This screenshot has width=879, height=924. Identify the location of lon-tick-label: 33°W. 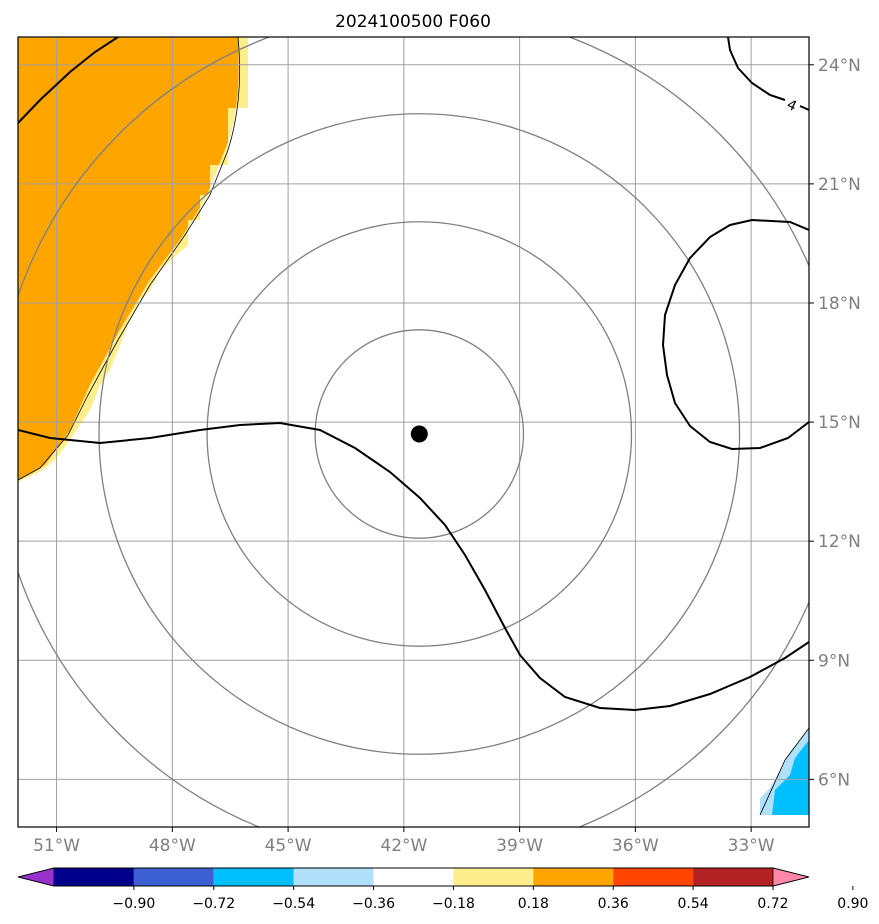
(751, 846).